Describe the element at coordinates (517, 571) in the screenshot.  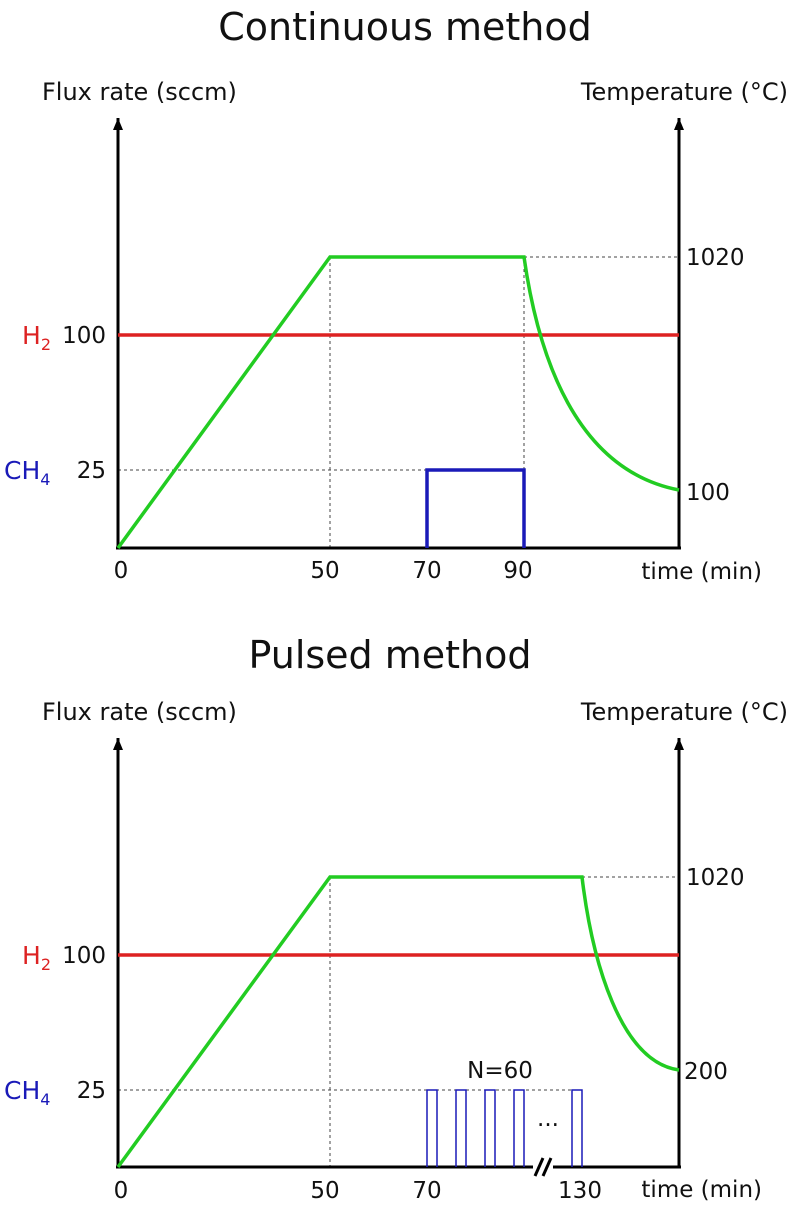
I see `x-tick: 90` at that location.